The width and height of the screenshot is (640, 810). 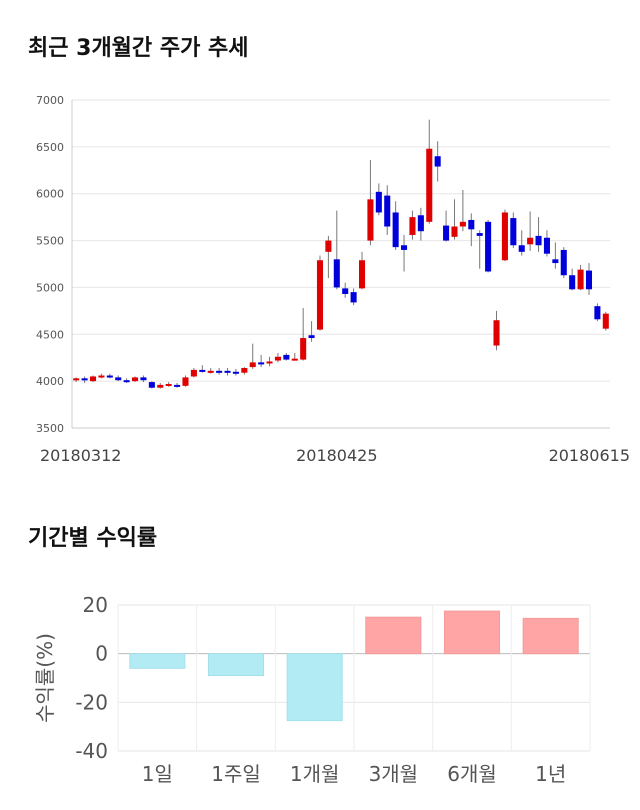 What do you see at coordinates (91, 751) in the screenshot?
I see `y-tick-label: -40` at bounding box center [91, 751].